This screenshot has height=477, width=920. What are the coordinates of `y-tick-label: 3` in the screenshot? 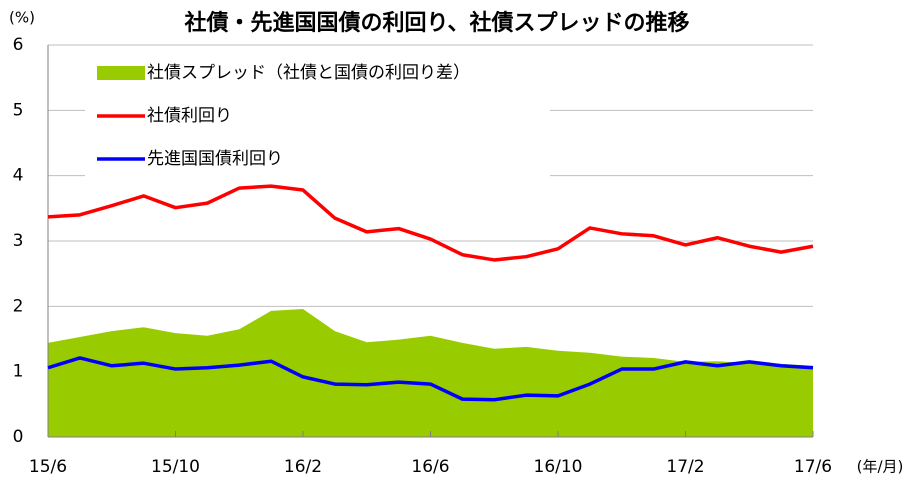 It's located at (18, 241).